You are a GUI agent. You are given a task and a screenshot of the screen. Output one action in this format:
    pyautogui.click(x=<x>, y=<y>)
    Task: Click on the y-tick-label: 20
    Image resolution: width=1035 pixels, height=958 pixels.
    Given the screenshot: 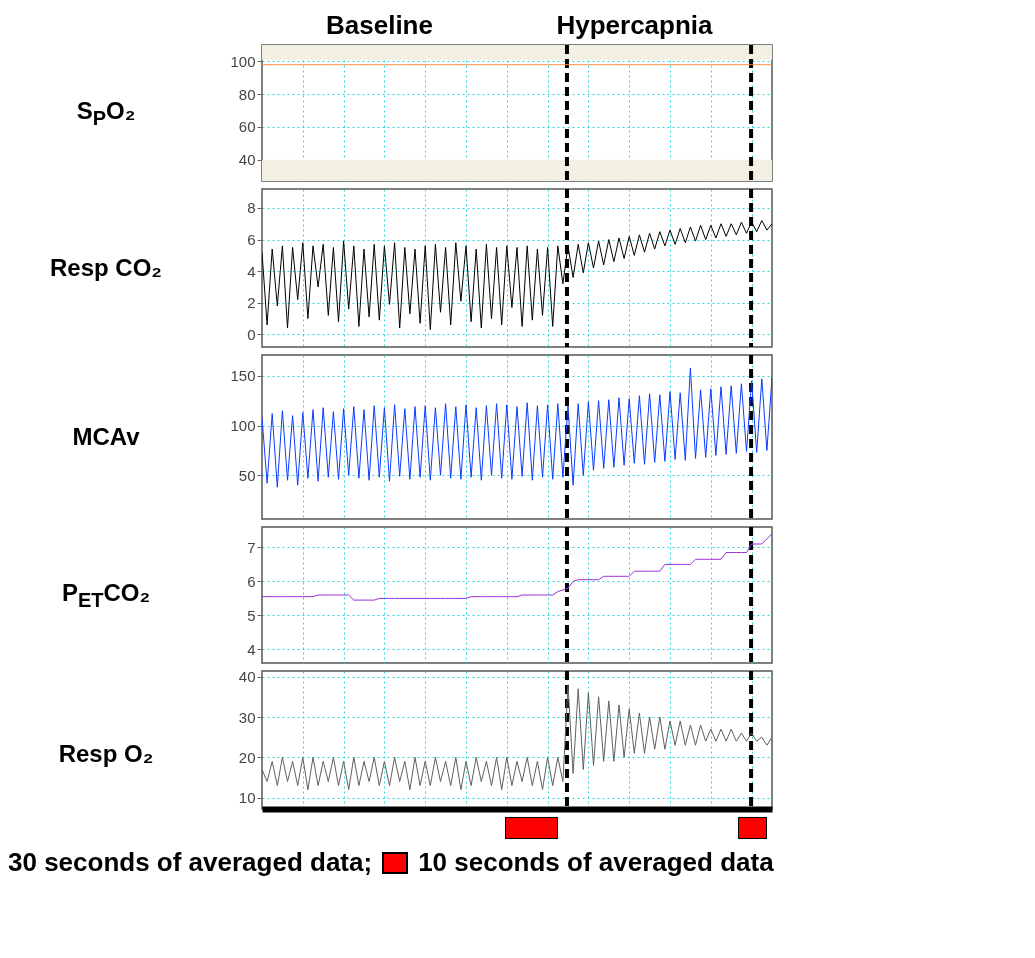 What is the action you would take?
    pyautogui.click(x=247, y=757)
    